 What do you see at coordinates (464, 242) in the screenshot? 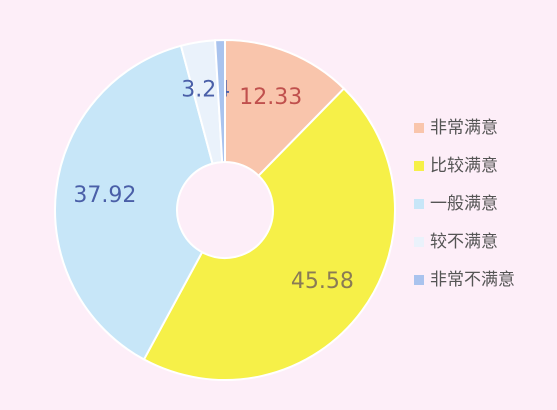
I see `legend-label: 较不满意` at bounding box center [464, 242].